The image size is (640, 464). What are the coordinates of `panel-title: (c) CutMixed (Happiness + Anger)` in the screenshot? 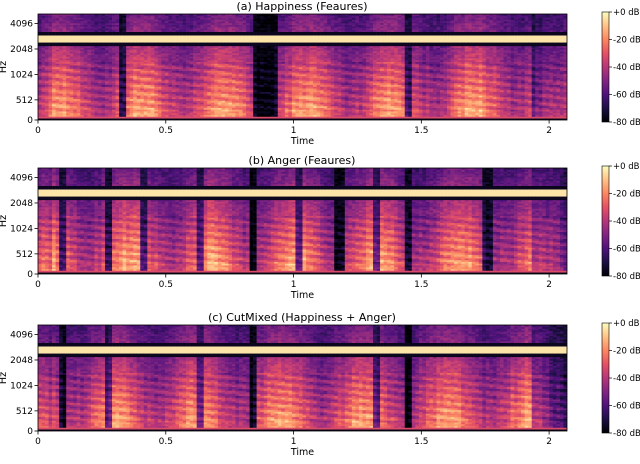 It's located at (302, 317).